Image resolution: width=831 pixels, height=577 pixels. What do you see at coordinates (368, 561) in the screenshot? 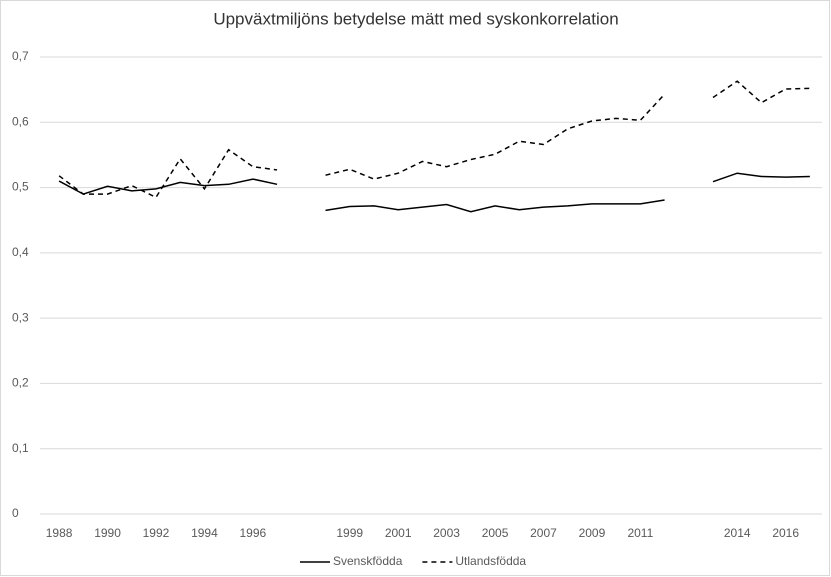
I see `legend-label: Svenskfödda` at bounding box center [368, 561].